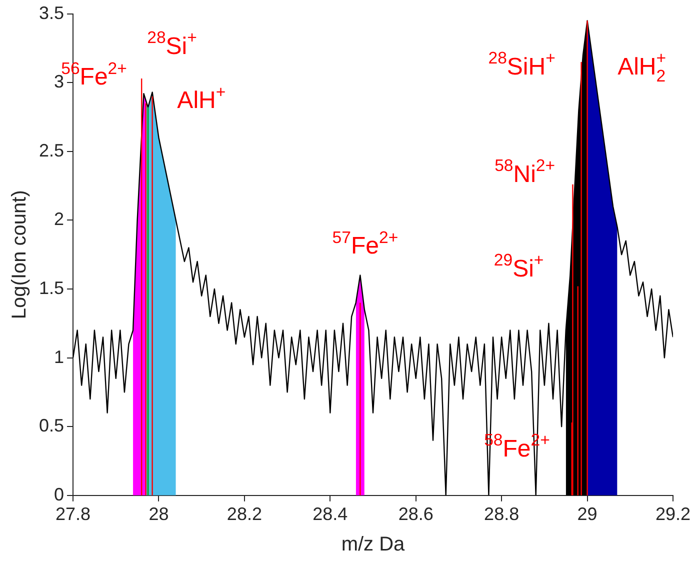  I want to click on x-tick-label: 29.2, so click(673, 514).